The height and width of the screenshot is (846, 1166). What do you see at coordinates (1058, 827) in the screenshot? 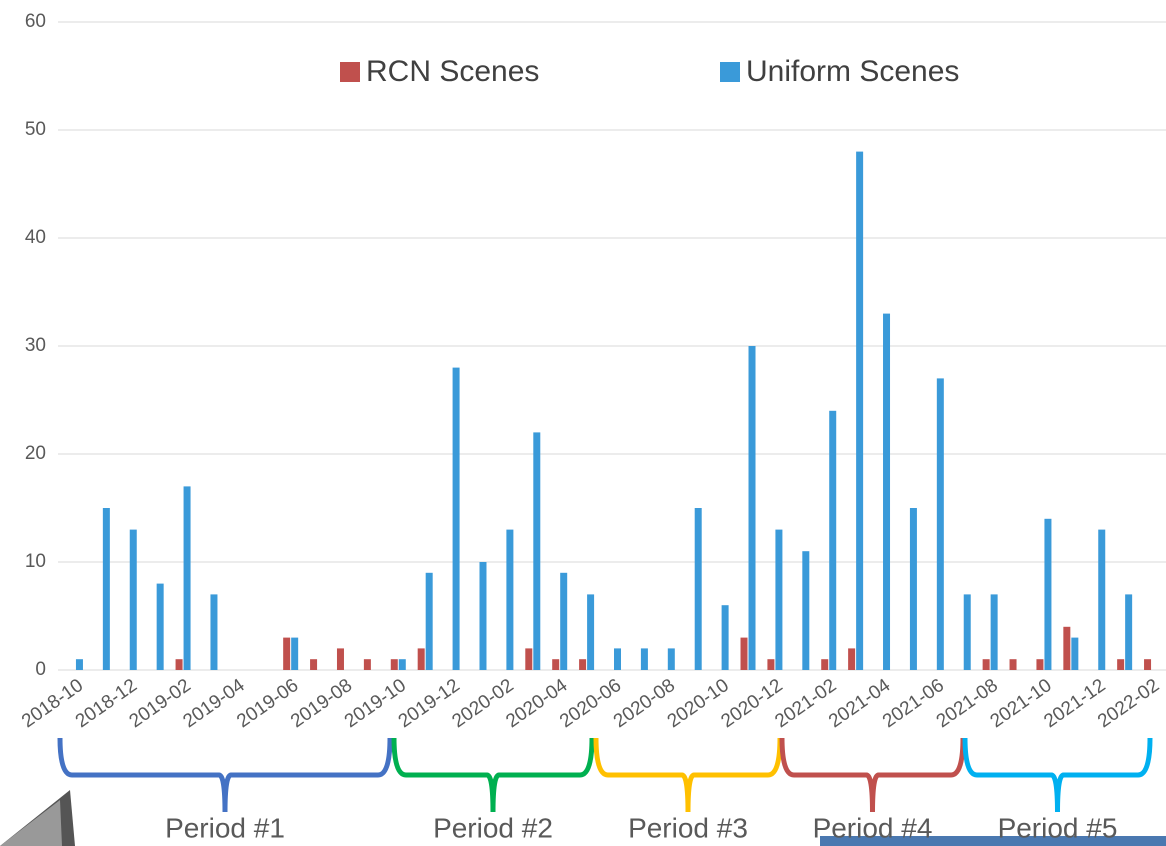
I see `period-label: Period #5` at bounding box center [1058, 827].